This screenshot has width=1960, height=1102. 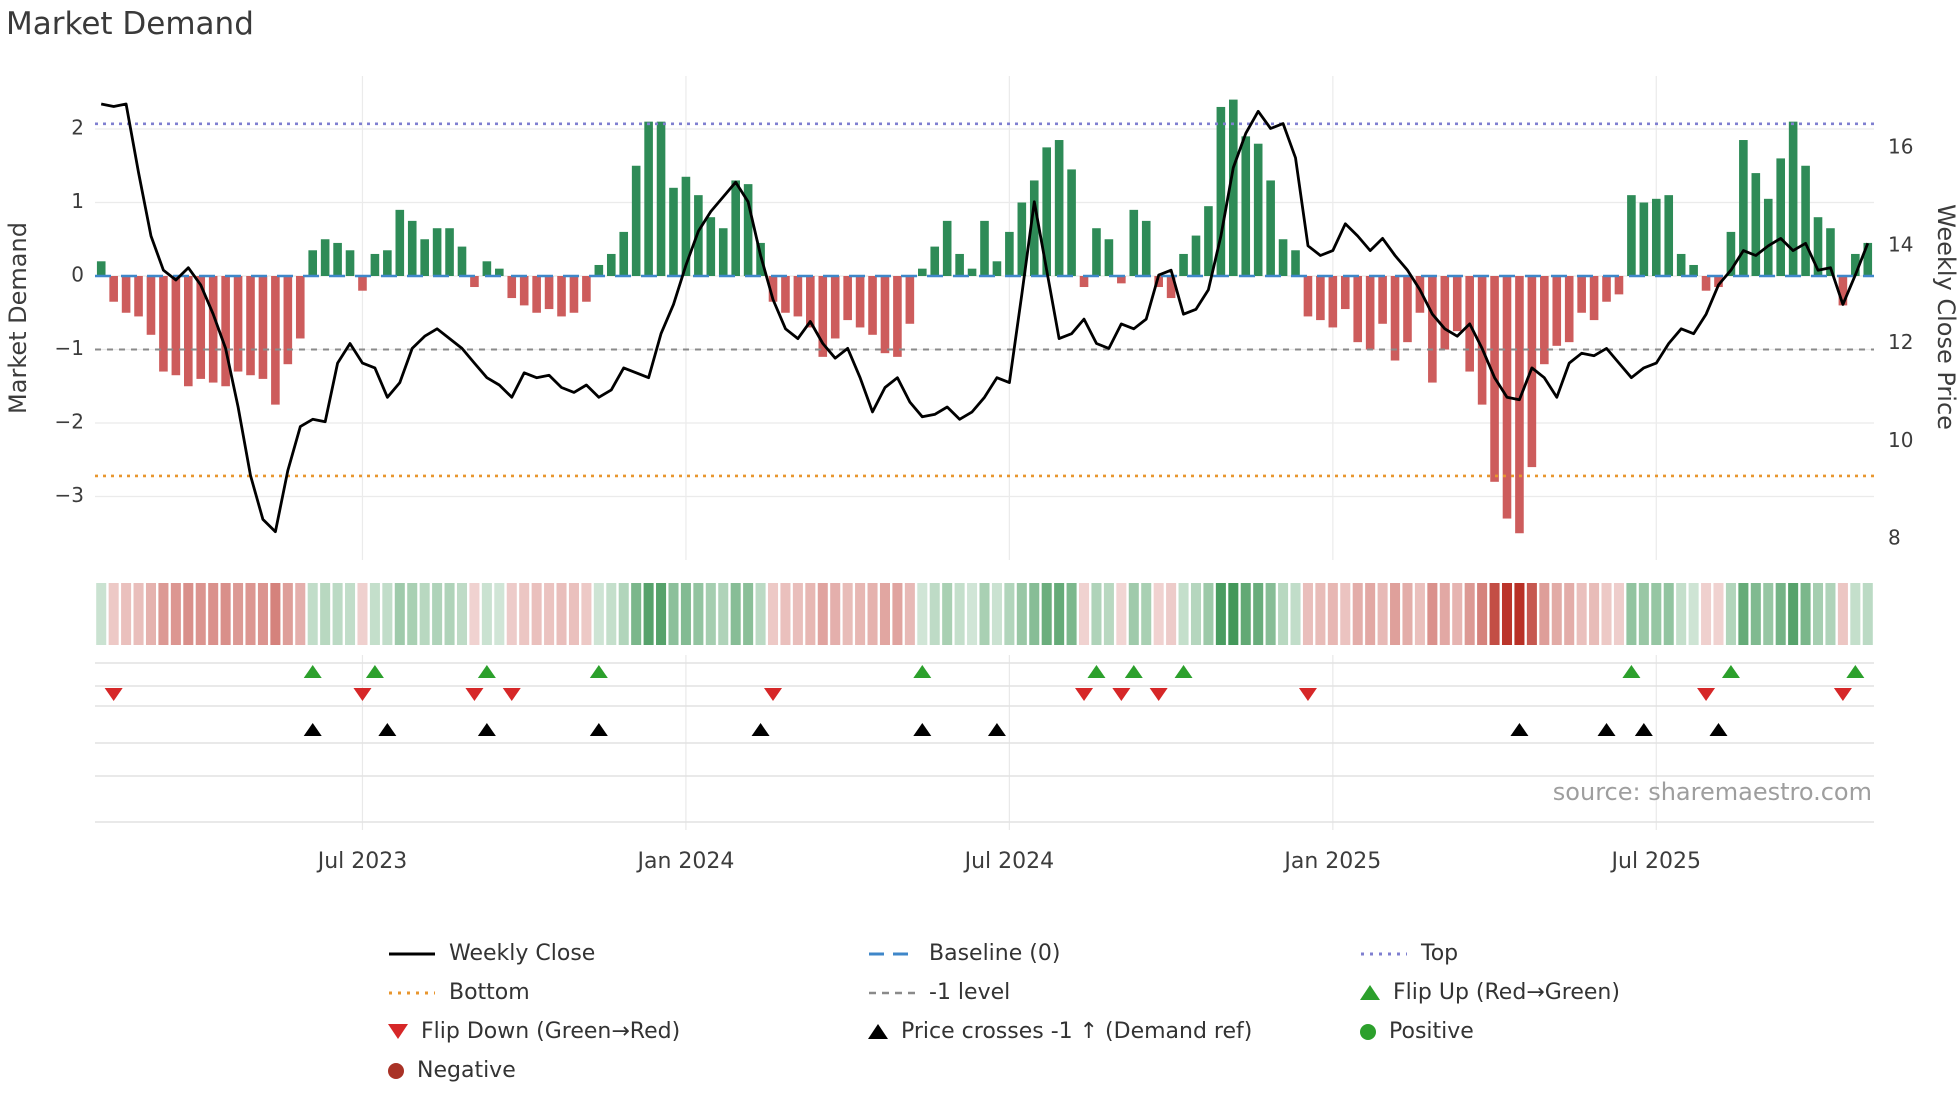 What do you see at coordinates (551, 1031) in the screenshot?
I see `legend-label-flip-down: Flip Down (Green→Red)` at bounding box center [551, 1031].